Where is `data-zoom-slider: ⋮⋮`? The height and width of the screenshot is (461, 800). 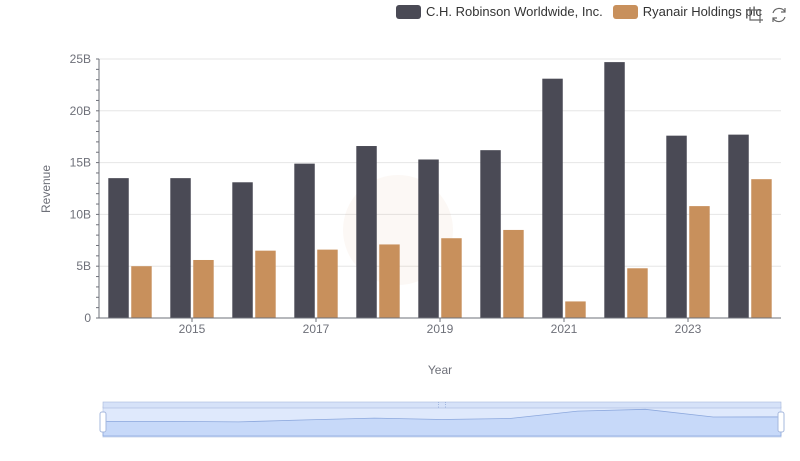
data-zoom-slider: ⋮⋮ is located at coordinates (442, 419).